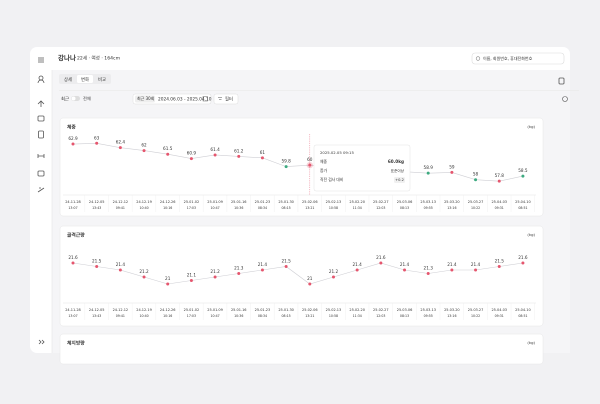  What do you see at coordinates (500, 175) in the screenshot?
I see `data-label: 57.8` at bounding box center [500, 175].